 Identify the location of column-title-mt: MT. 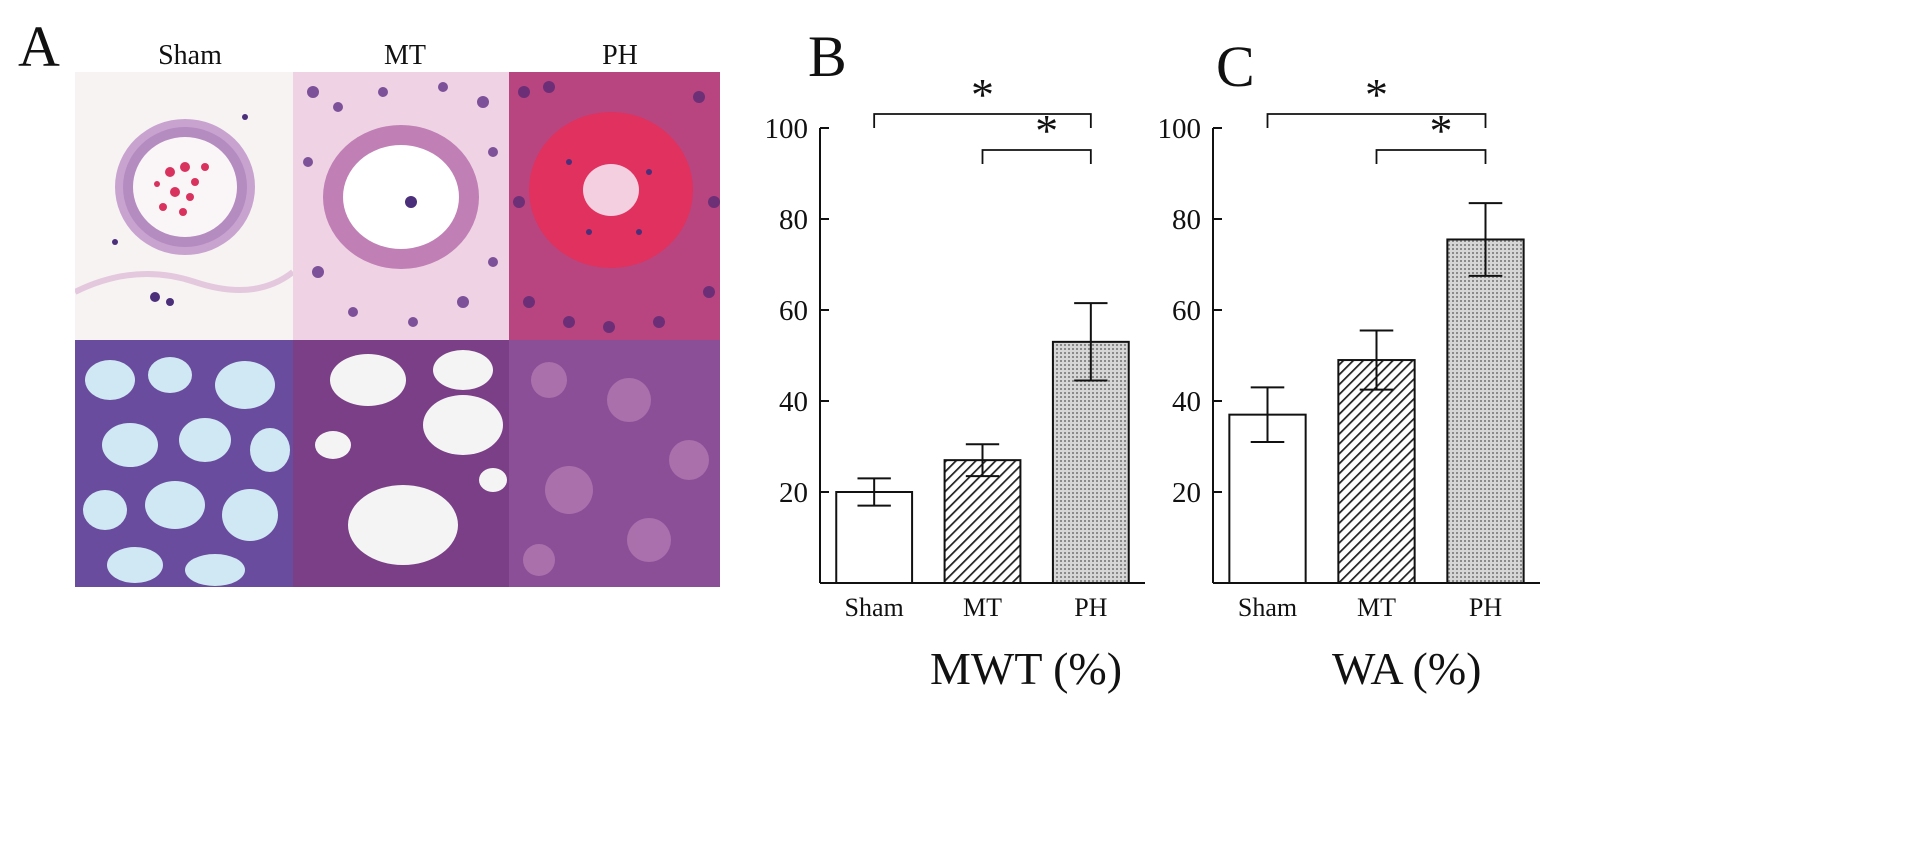
(405, 55).